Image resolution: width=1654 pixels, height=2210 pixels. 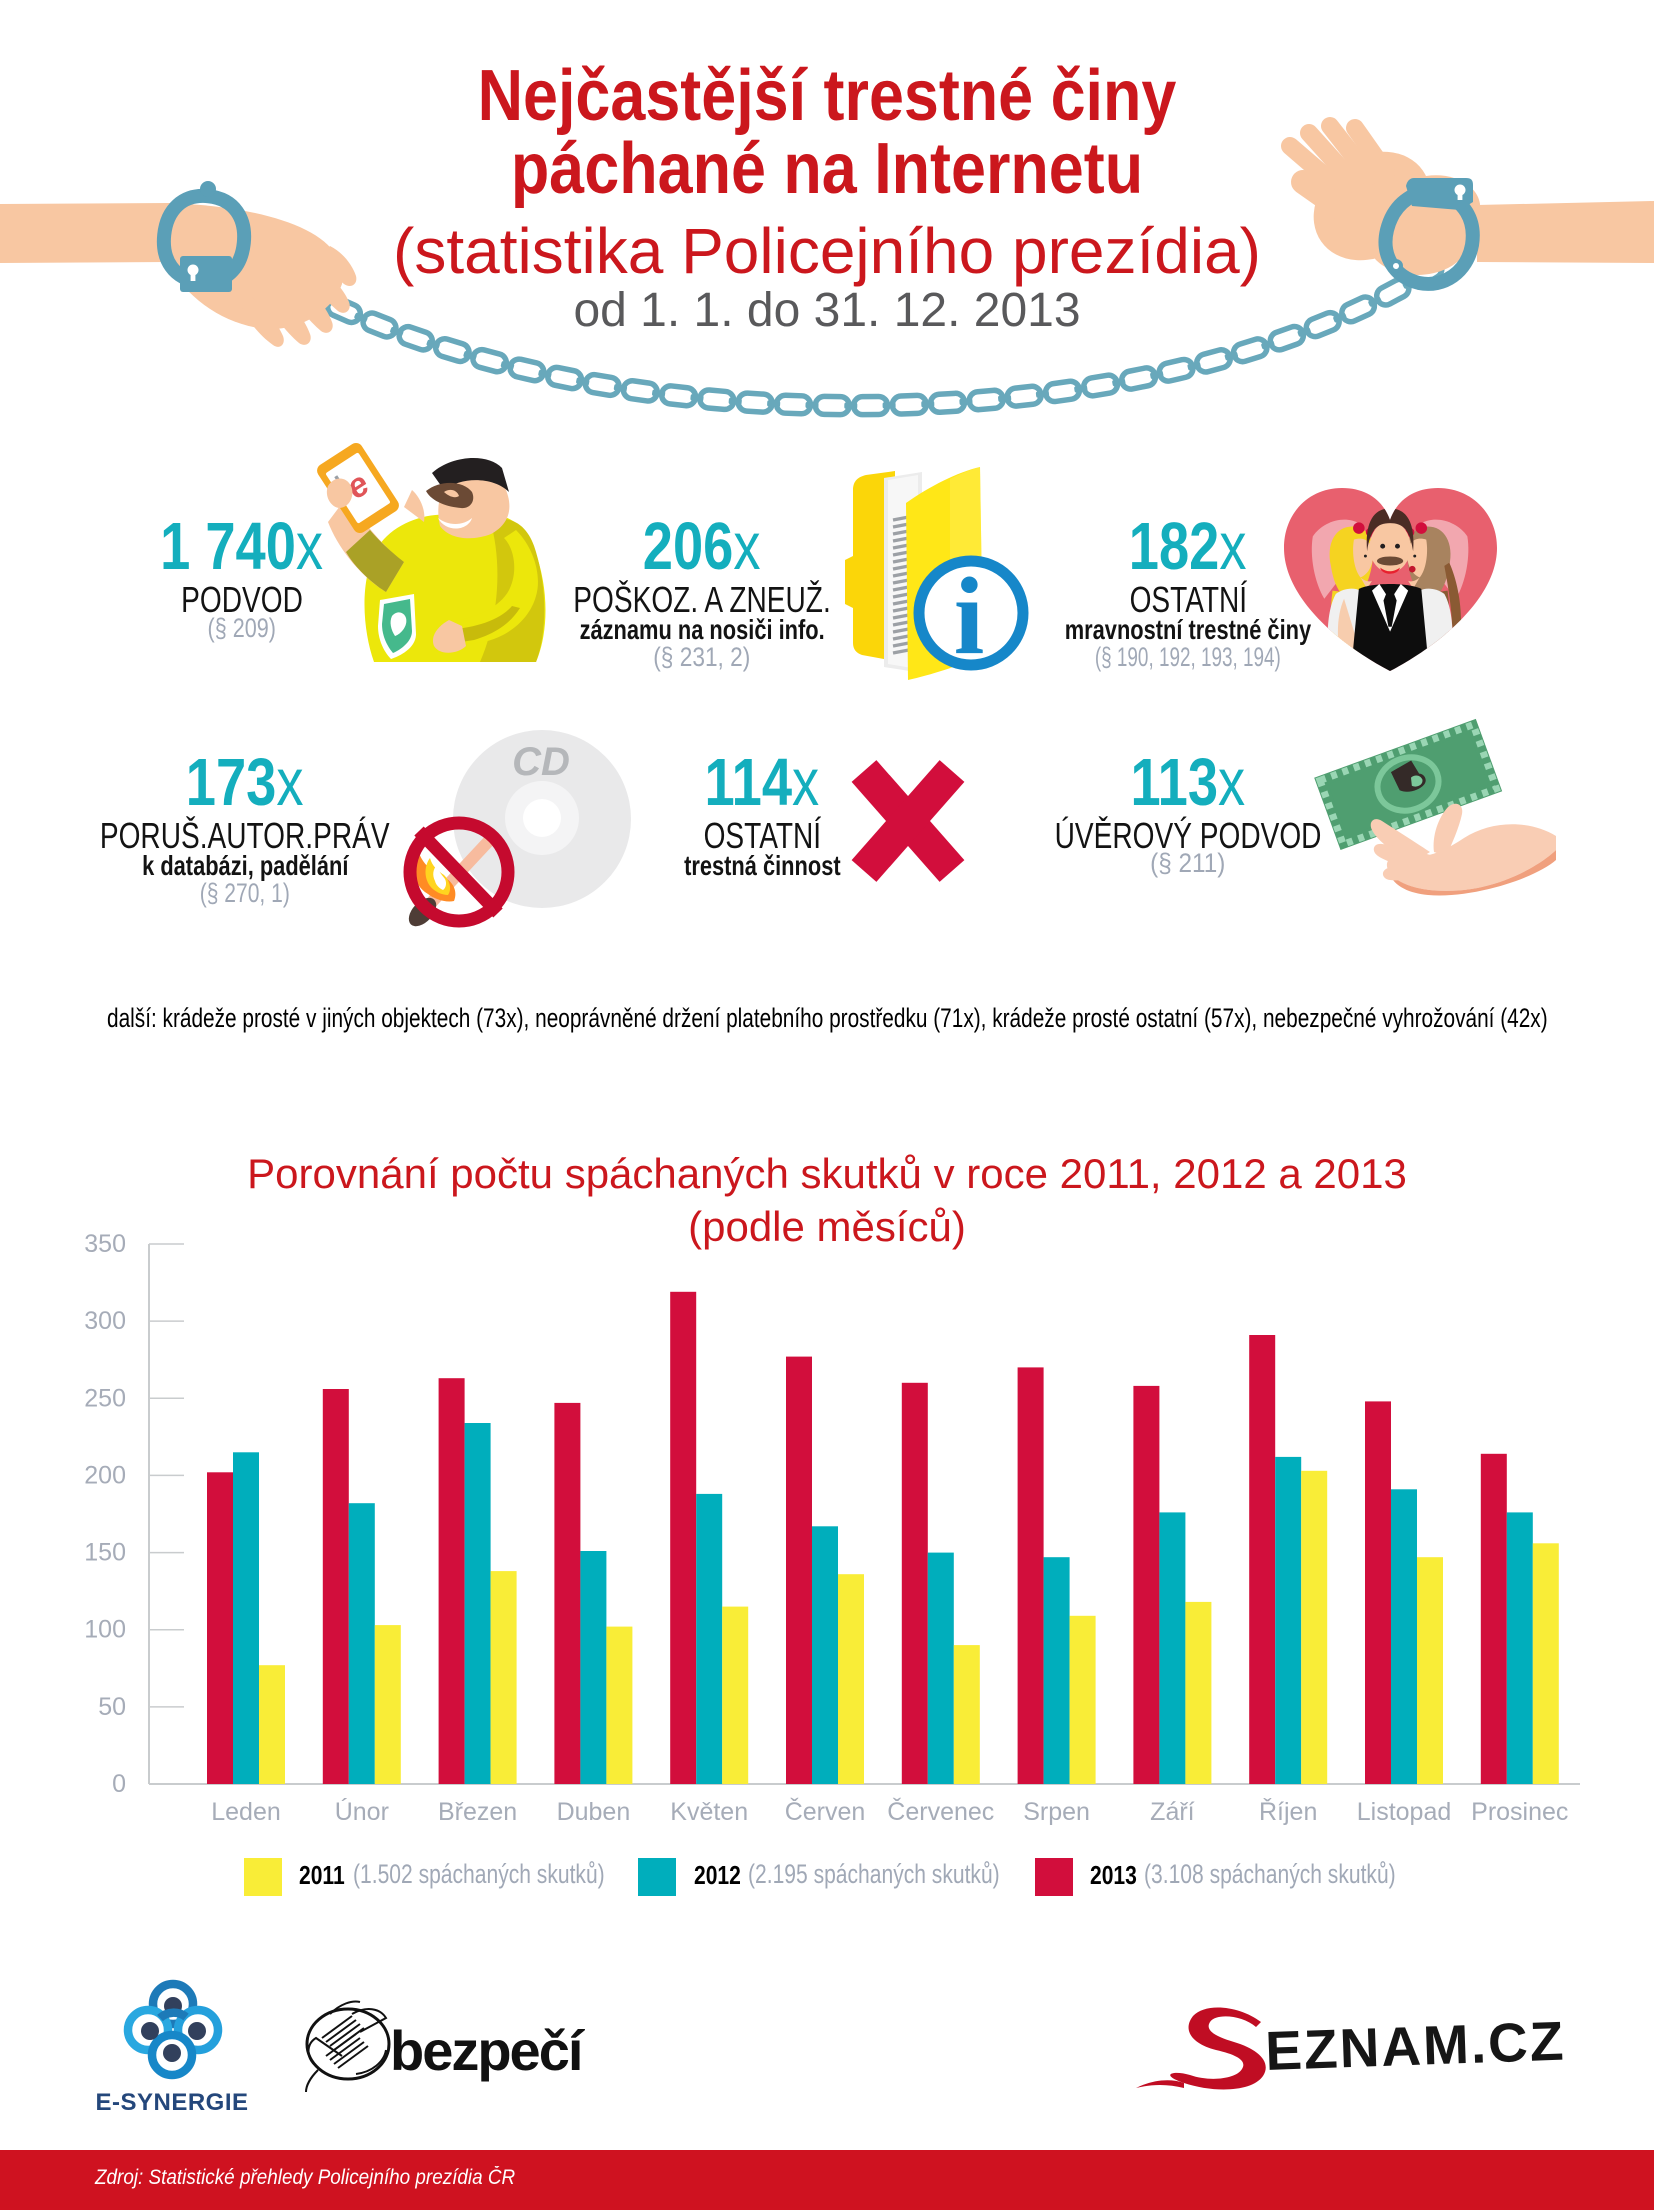 I want to click on svg-text: Září, so click(x=1172, y=1812).